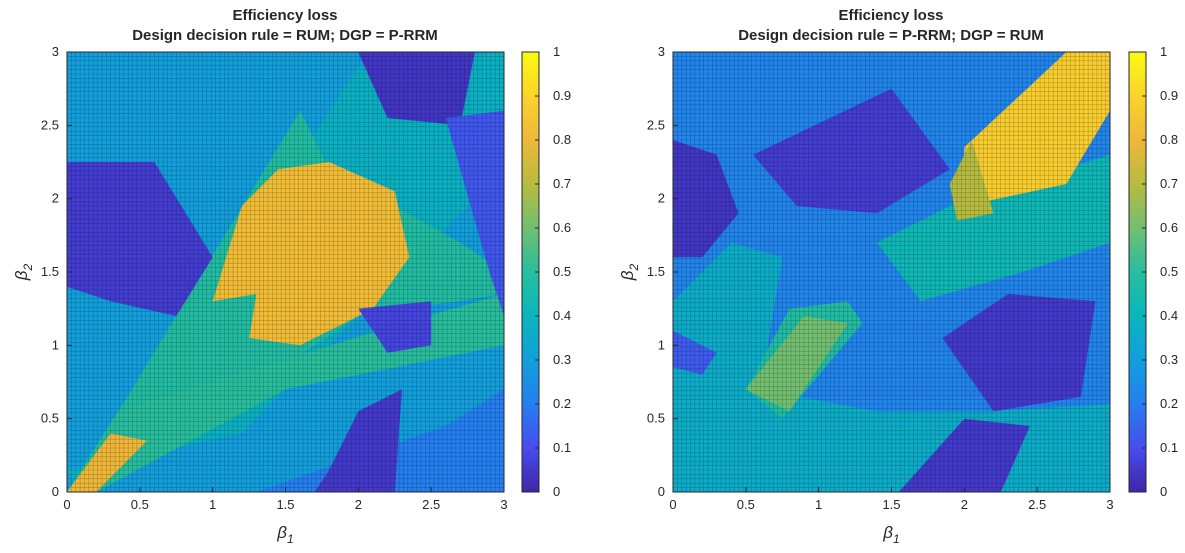 The height and width of the screenshot is (553, 1185). What do you see at coordinates (891, 35) in the screenshot?
I see `chart-subtitle: Design decision rule = P-RRM; DGP = RUM` at bounding box center [891, 35].